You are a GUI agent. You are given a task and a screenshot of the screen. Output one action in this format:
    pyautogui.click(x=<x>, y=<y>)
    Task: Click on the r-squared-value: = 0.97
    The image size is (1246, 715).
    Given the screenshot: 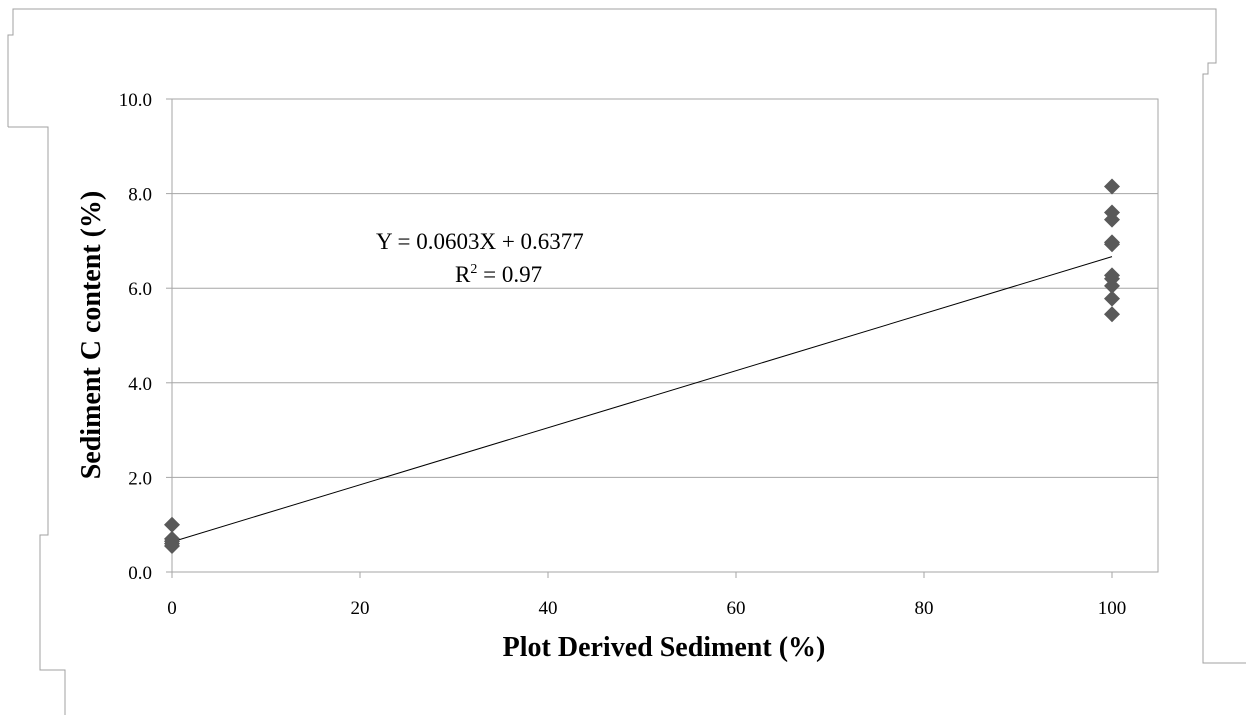 What is the action you would take?
    pyautogui.click(x=509, y=274)
    